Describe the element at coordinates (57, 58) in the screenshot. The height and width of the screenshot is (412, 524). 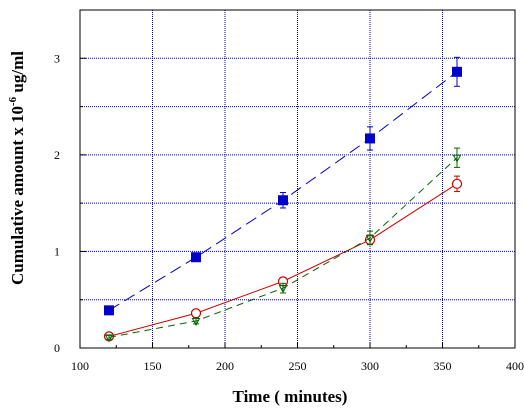
I see `y-tick-label: 3` at that location.